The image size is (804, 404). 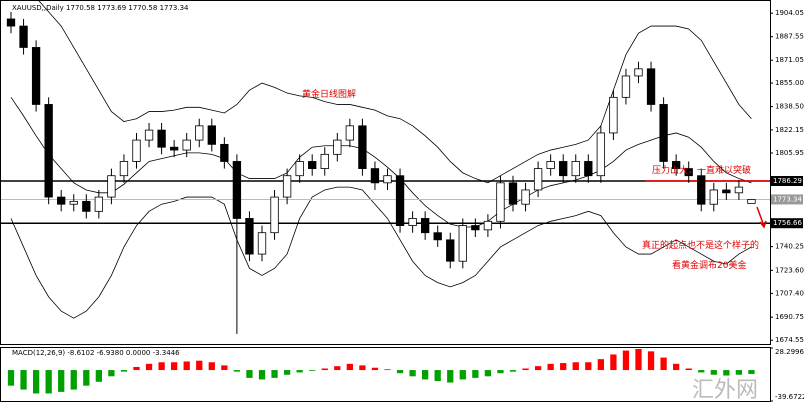 What do you see at coordinates (789, 60) in the screenshot?
I see `y-tick-label: 1871.05` at bounding box center [789, 60].